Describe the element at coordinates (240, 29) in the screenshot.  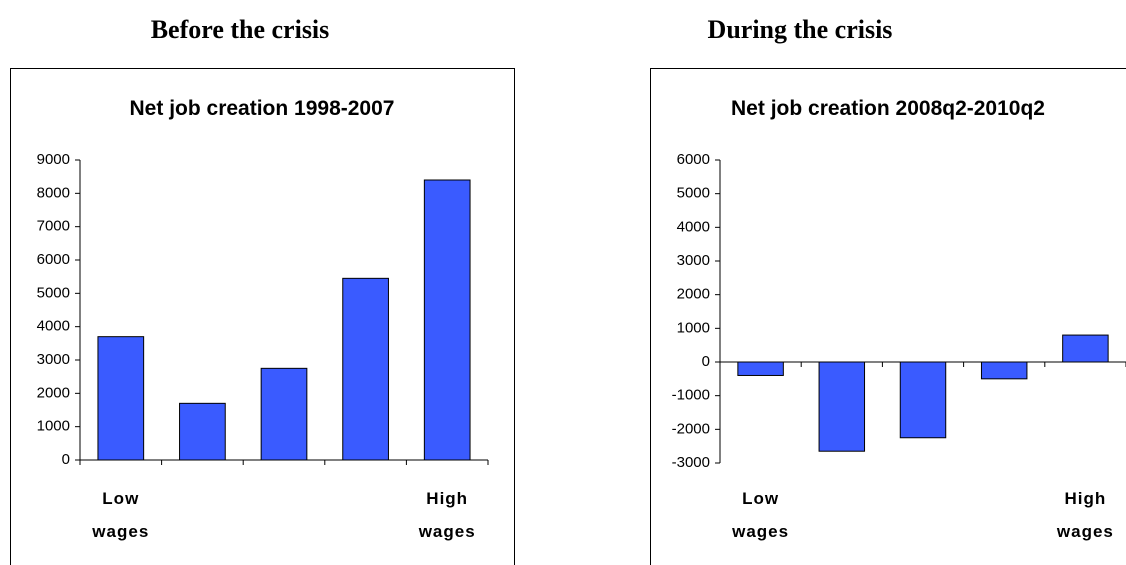
I see `panel-heading: Before the crisis` at that location.